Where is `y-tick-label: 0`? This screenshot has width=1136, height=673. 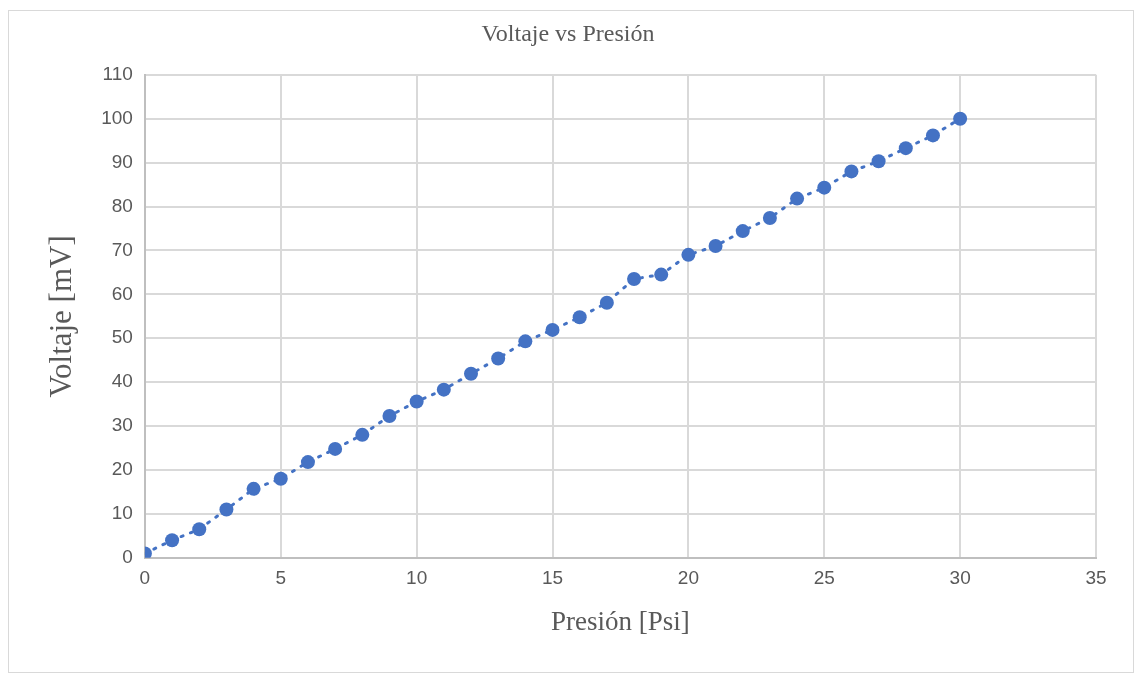 y-tick-label: 0 is located at coordinates (127, 557).